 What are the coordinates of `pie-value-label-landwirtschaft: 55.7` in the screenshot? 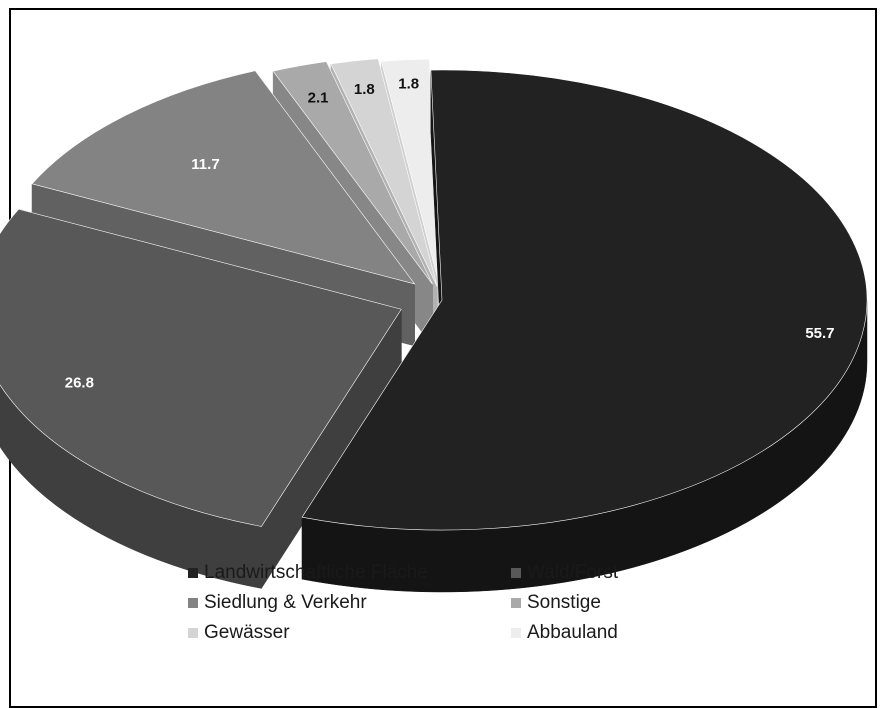 It's located at (819, 333).